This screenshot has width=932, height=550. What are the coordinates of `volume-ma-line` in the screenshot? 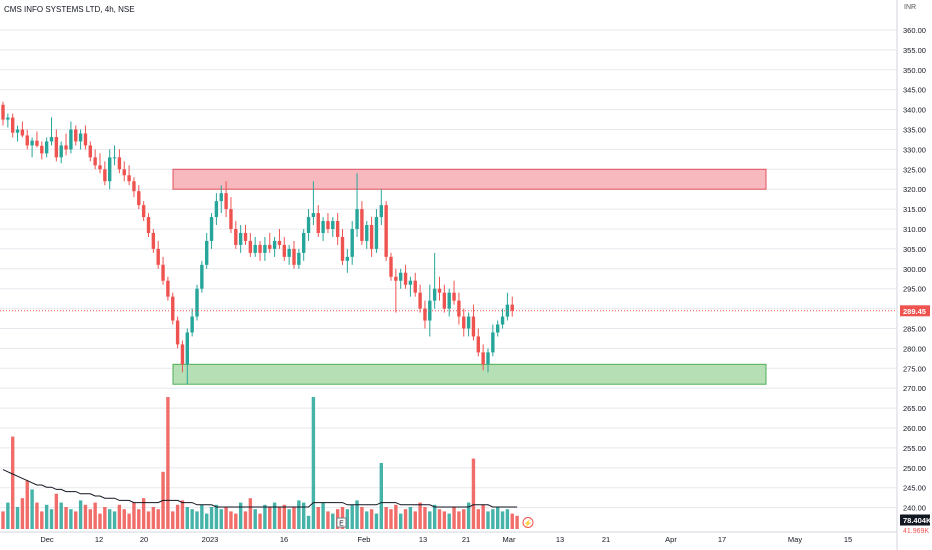 It's located at (260, 488).